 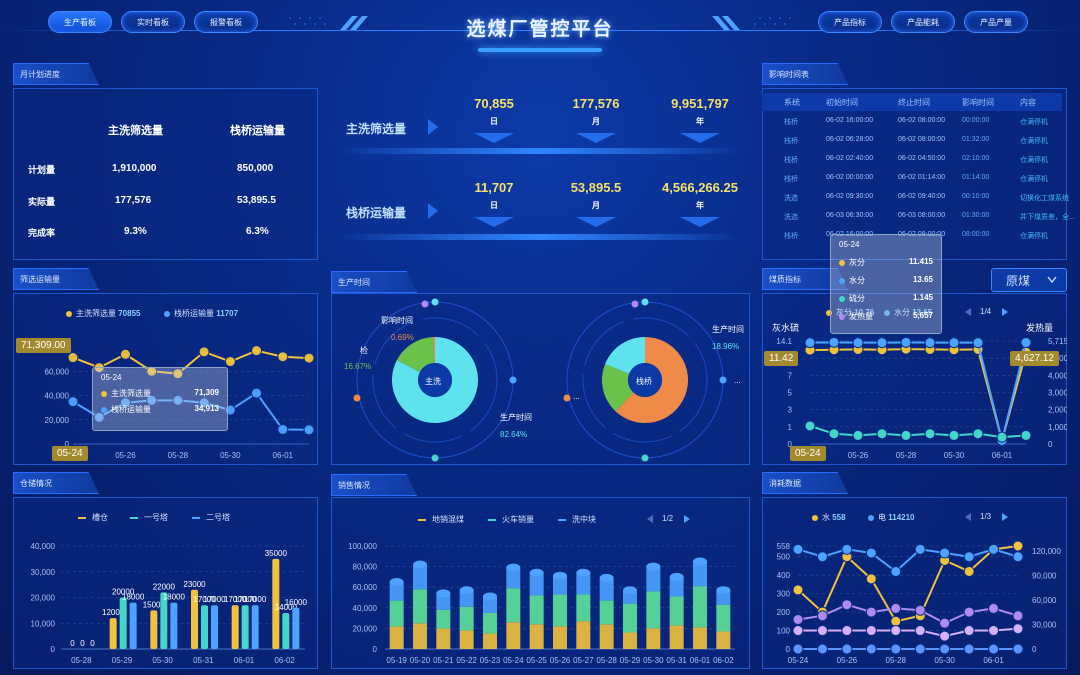 I want to click on y2-tick-label: 3,000, so click(x=1057, y=393).